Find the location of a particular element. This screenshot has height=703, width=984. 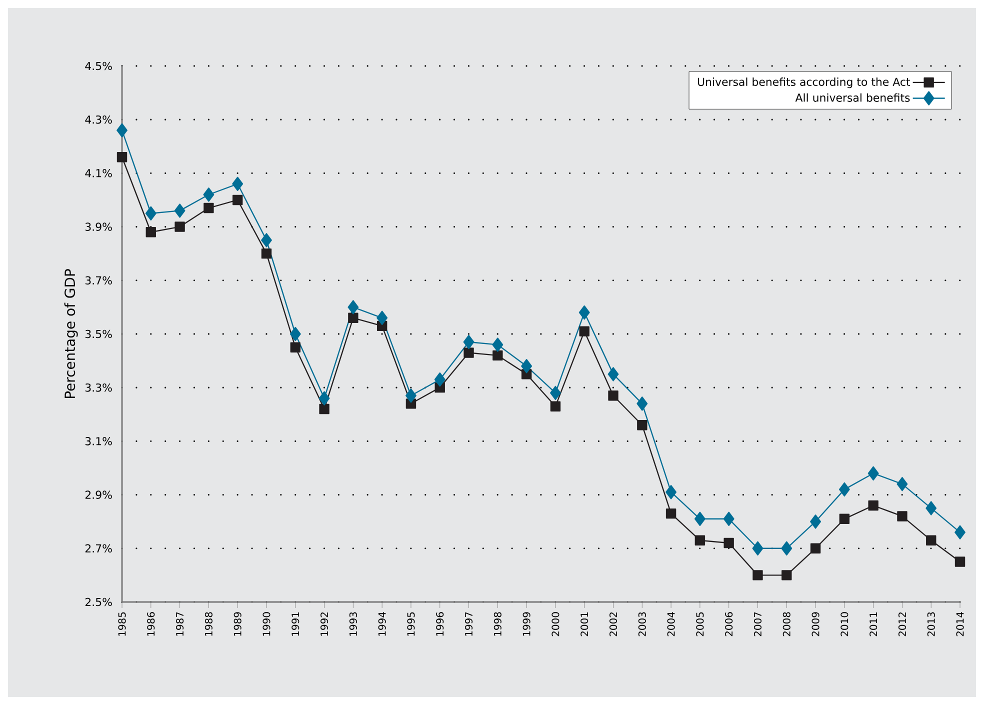

y-tick-label: 2.9% is located at coordinates (98, 494).